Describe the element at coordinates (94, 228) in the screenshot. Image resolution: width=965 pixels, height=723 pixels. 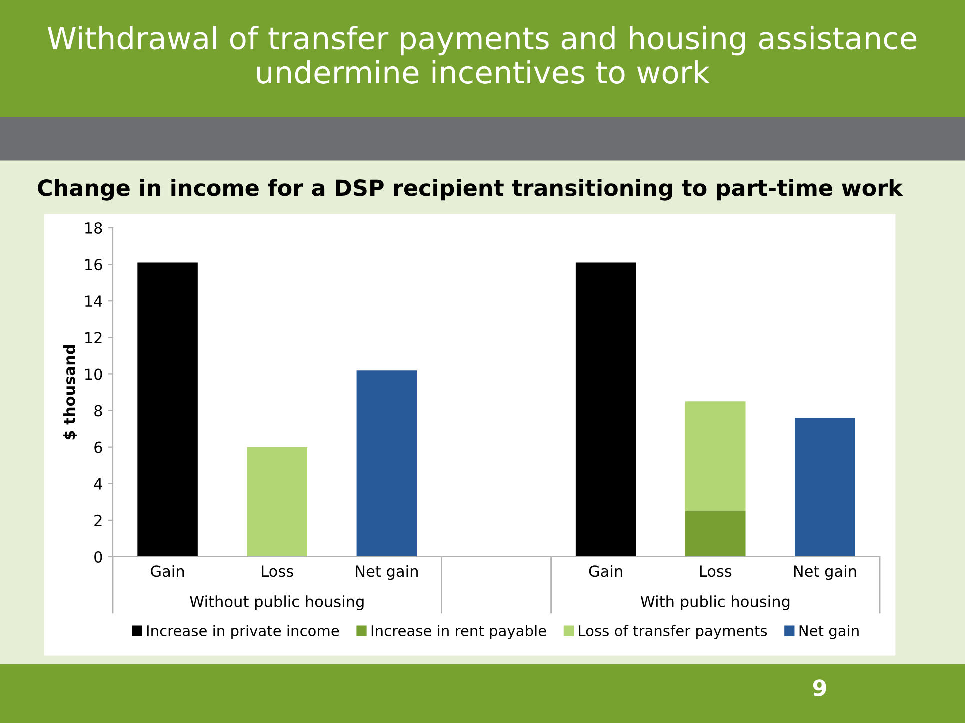
I see `y-tick-label: 18` at that location.